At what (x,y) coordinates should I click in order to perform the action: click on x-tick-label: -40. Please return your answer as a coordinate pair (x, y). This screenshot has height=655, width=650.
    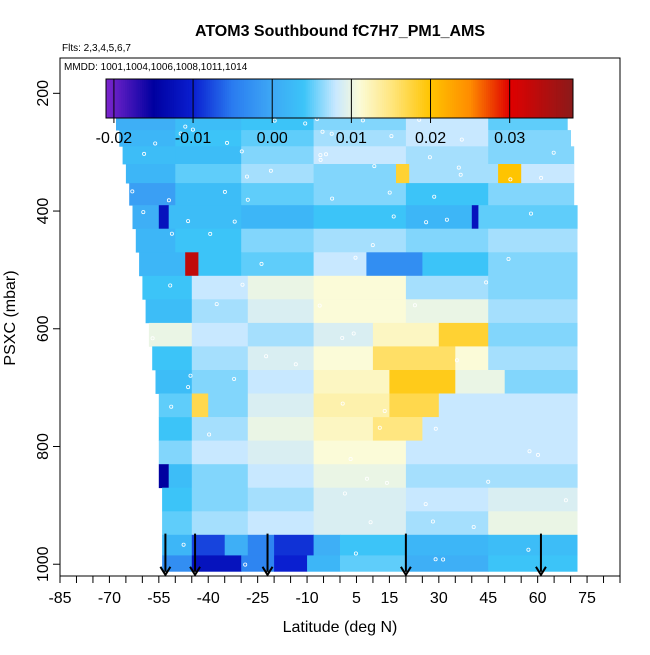
    Looking at the image, I should click on (208, 598).